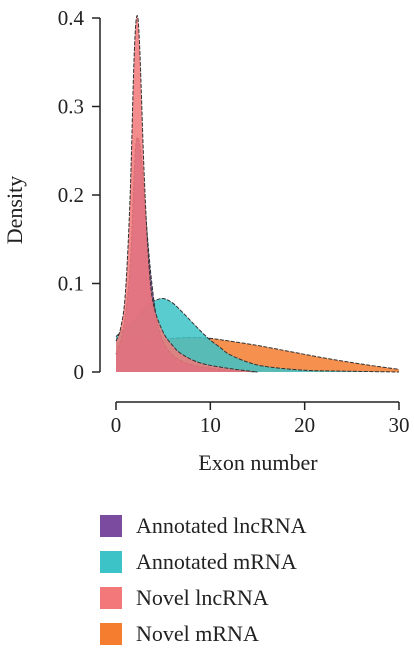 The height and width of the screenshot is (654, 414). I want to click on x-tick-label: 10, so click(210, 425).